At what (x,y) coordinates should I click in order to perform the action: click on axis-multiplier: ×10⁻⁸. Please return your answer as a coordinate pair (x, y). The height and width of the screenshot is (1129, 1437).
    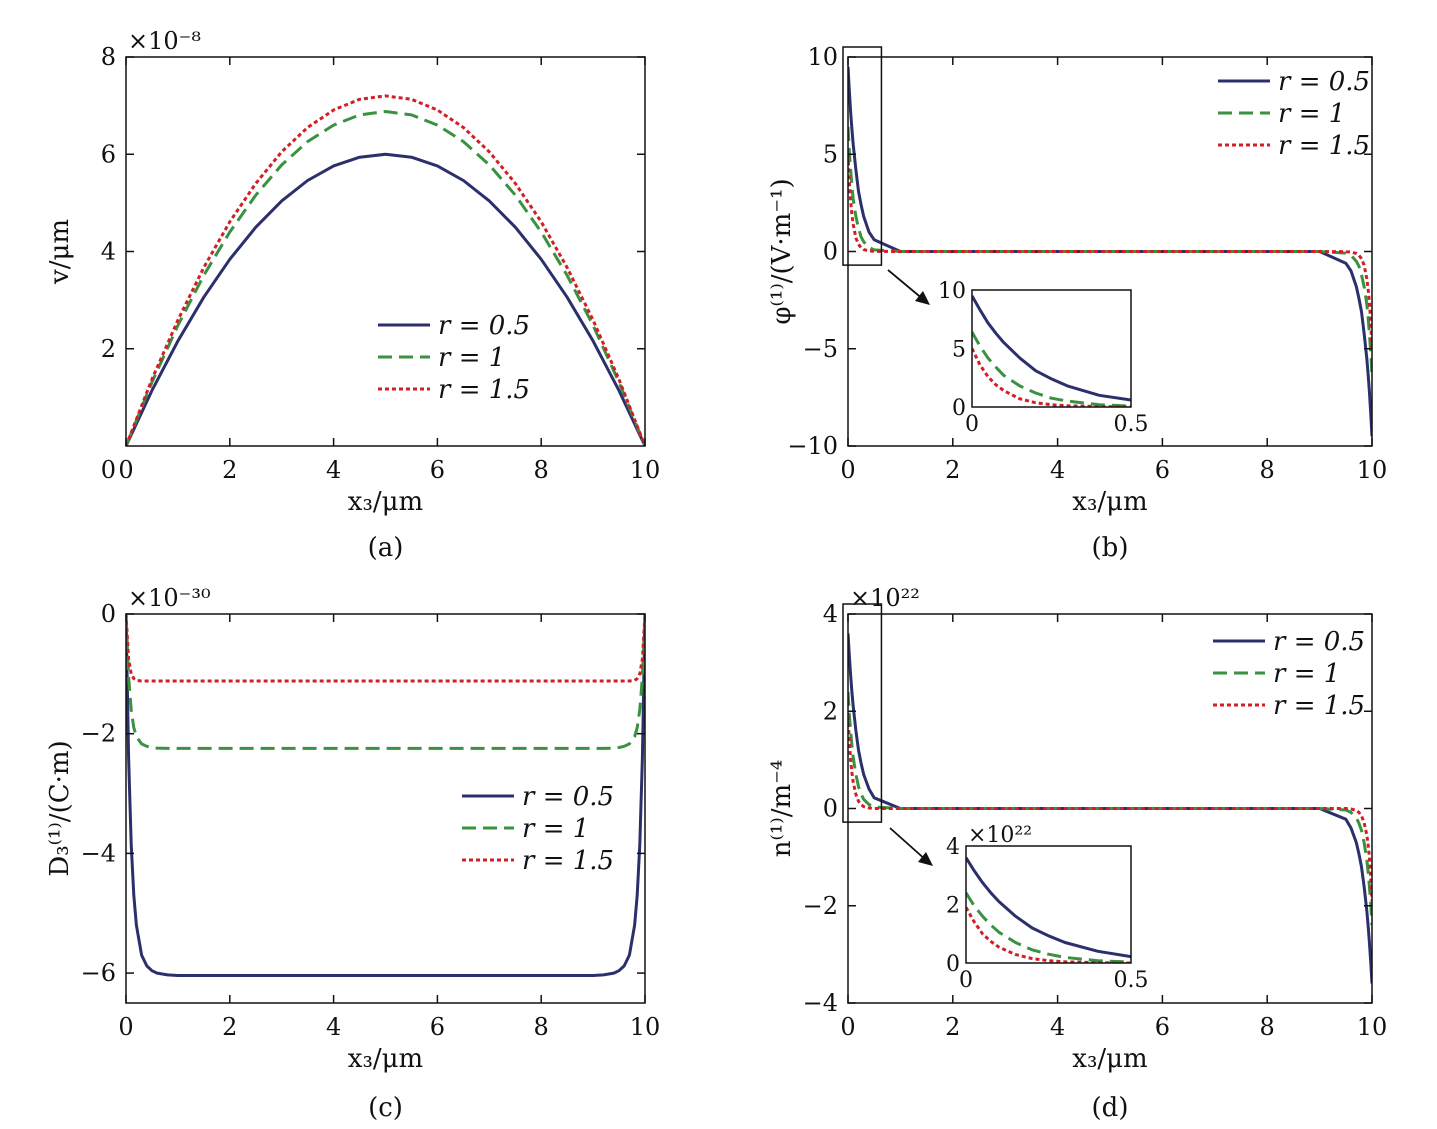
    Looking at the image, I should click on (164, 41).